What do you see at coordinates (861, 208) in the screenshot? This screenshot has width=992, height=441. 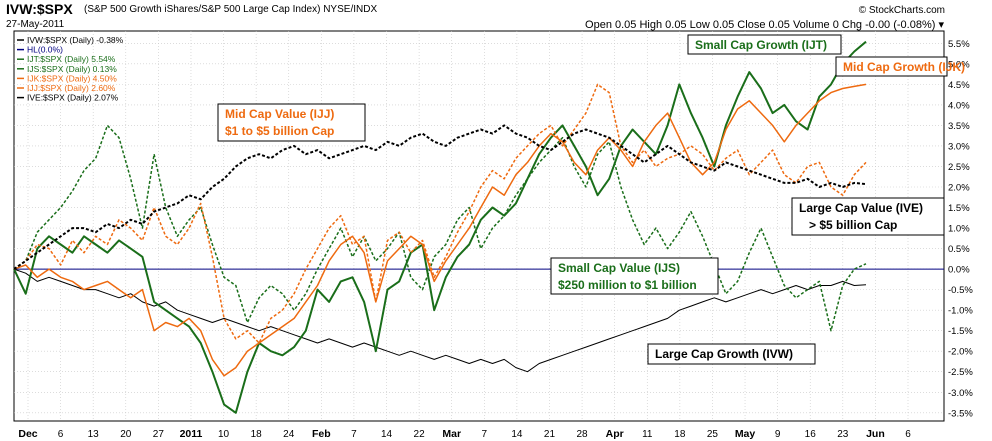 I see `annotation-label: Large Cap Value (IVE)` at bounding box center [861, 208].